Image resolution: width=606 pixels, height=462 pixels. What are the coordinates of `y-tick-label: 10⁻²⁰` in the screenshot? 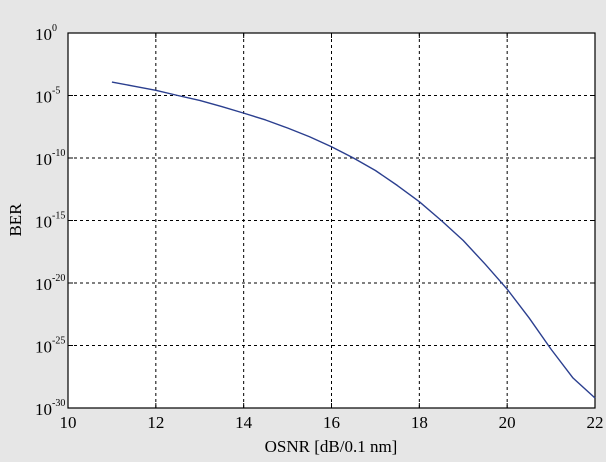 It's located at (50, 283).